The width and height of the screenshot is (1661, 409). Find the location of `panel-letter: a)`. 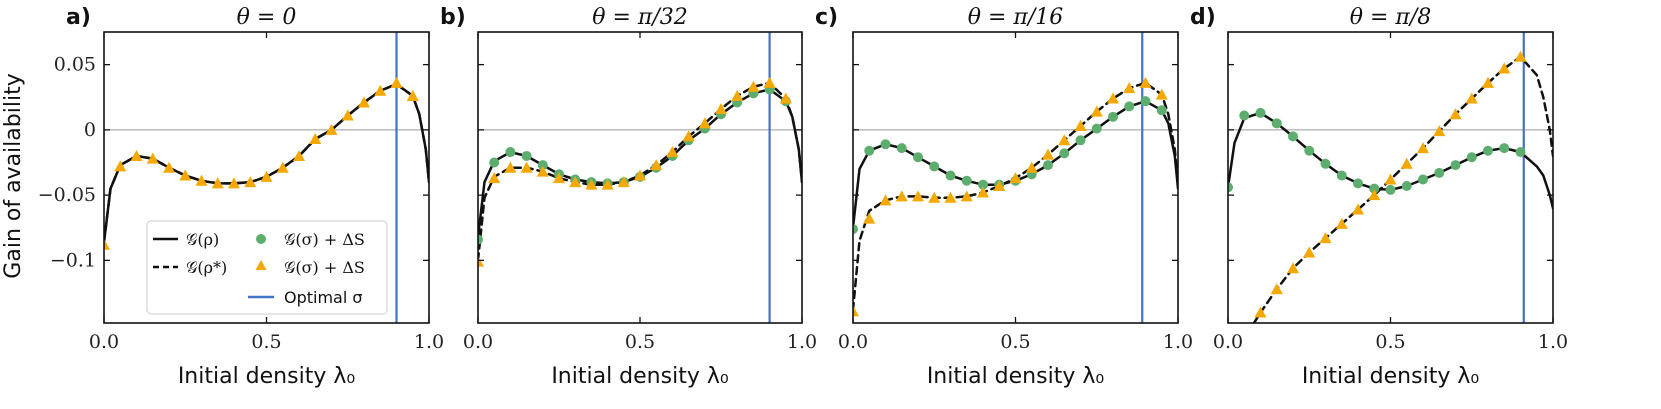

panel-letter: a) is located at coordinates (78, 17).